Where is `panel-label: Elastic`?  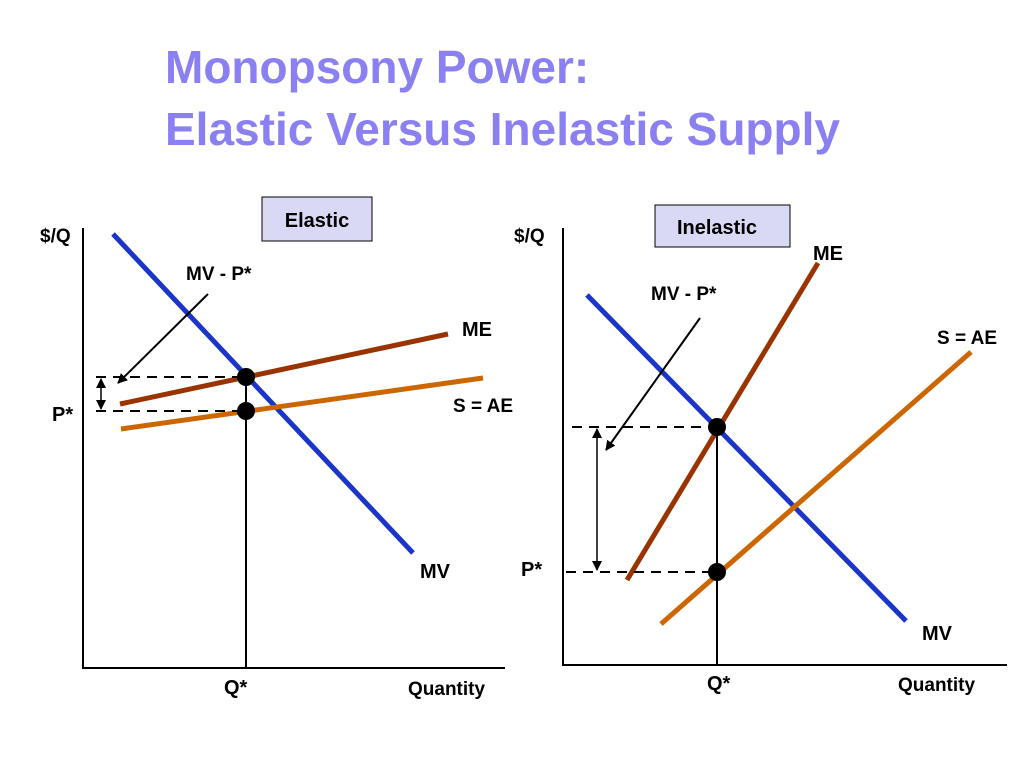 panel-label: Elastic is located at coordinates (317, 221).